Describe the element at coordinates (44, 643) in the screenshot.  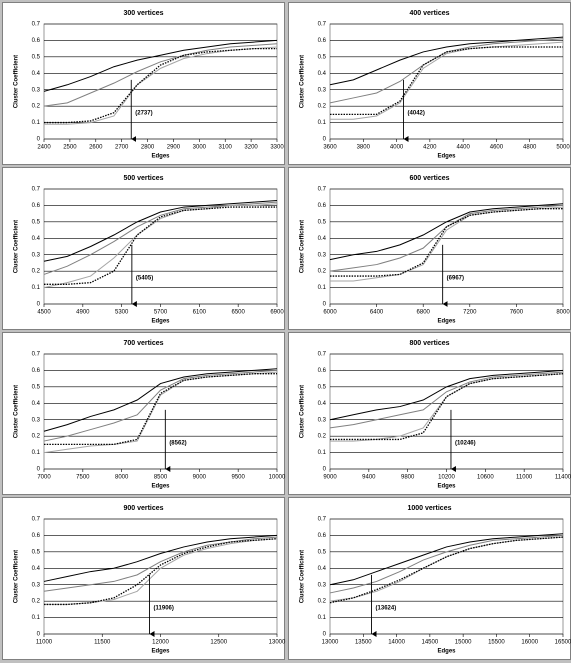
I see `x-tick-label: 11000` at that location.